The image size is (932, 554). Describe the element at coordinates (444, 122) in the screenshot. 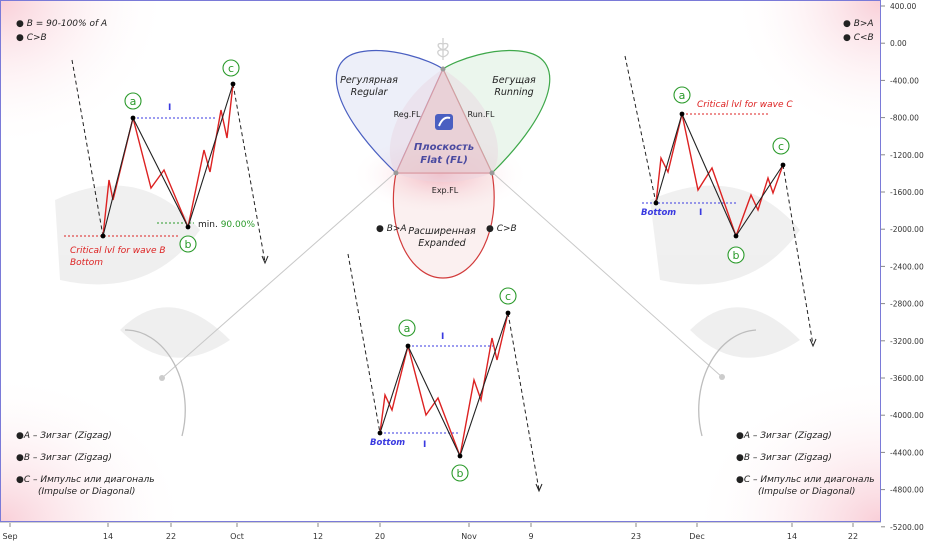

I see `logo-icon` at that location.